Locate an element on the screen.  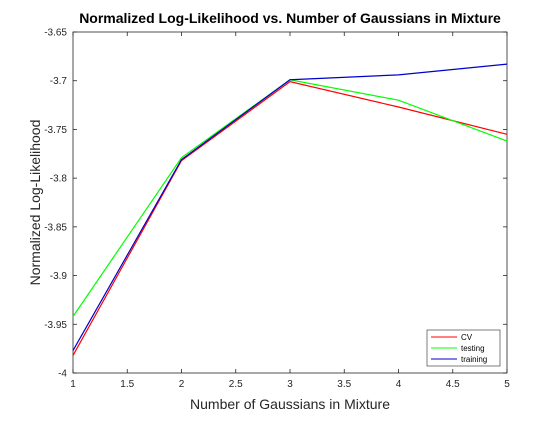
x-tick-label: 1.5 is located at coordinates (127, 384).